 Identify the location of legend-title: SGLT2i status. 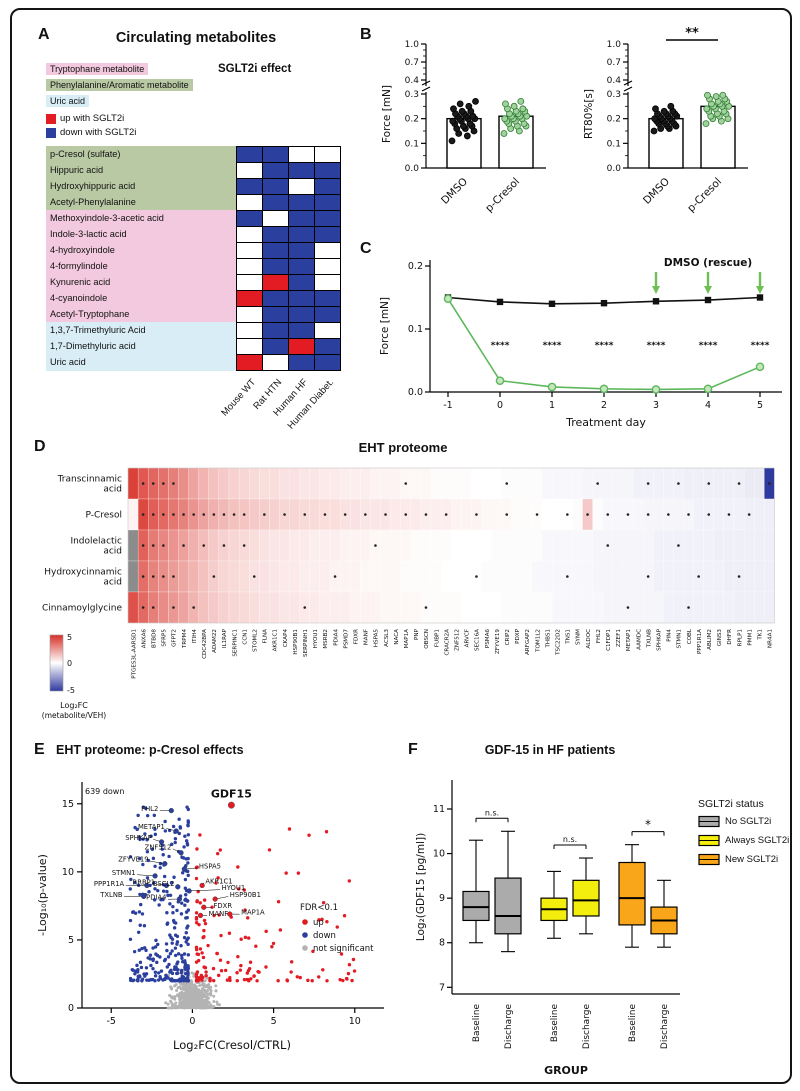
(731, 804).